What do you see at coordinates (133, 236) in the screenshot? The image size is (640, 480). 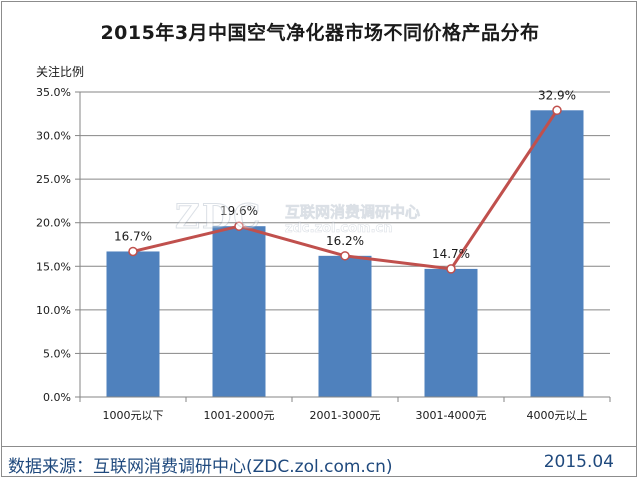 I see `data-label: 16.7%` at bounding box center [133, 236].